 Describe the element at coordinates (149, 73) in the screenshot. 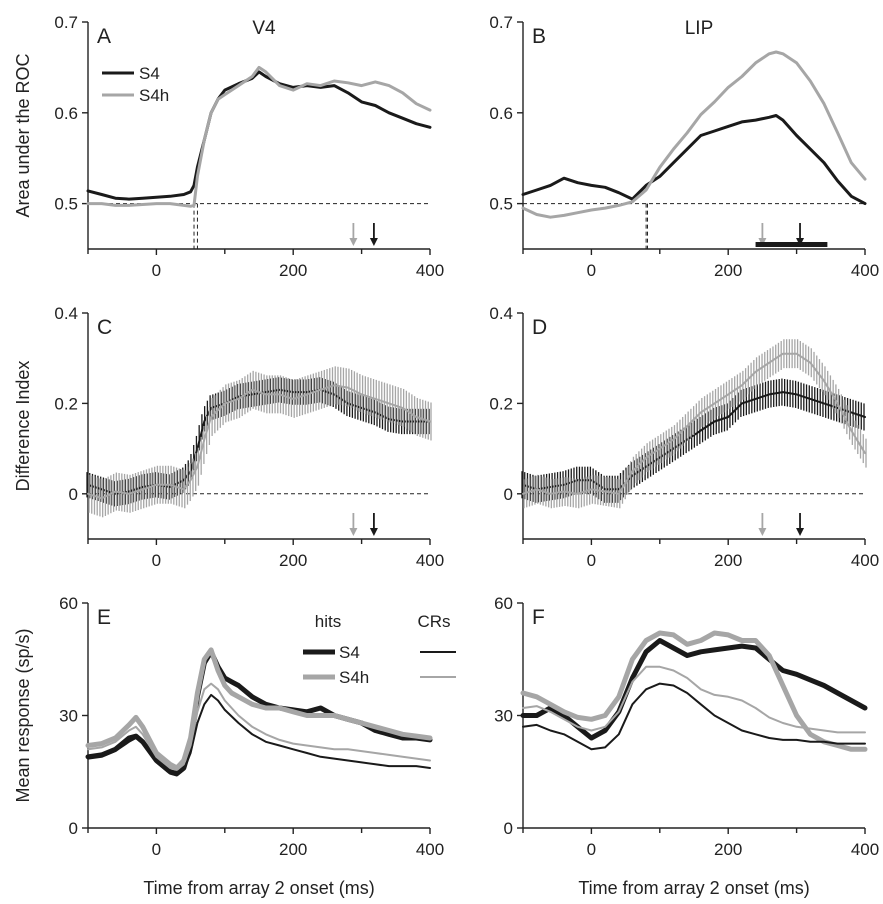

I see `legend-label: S4` at that location.